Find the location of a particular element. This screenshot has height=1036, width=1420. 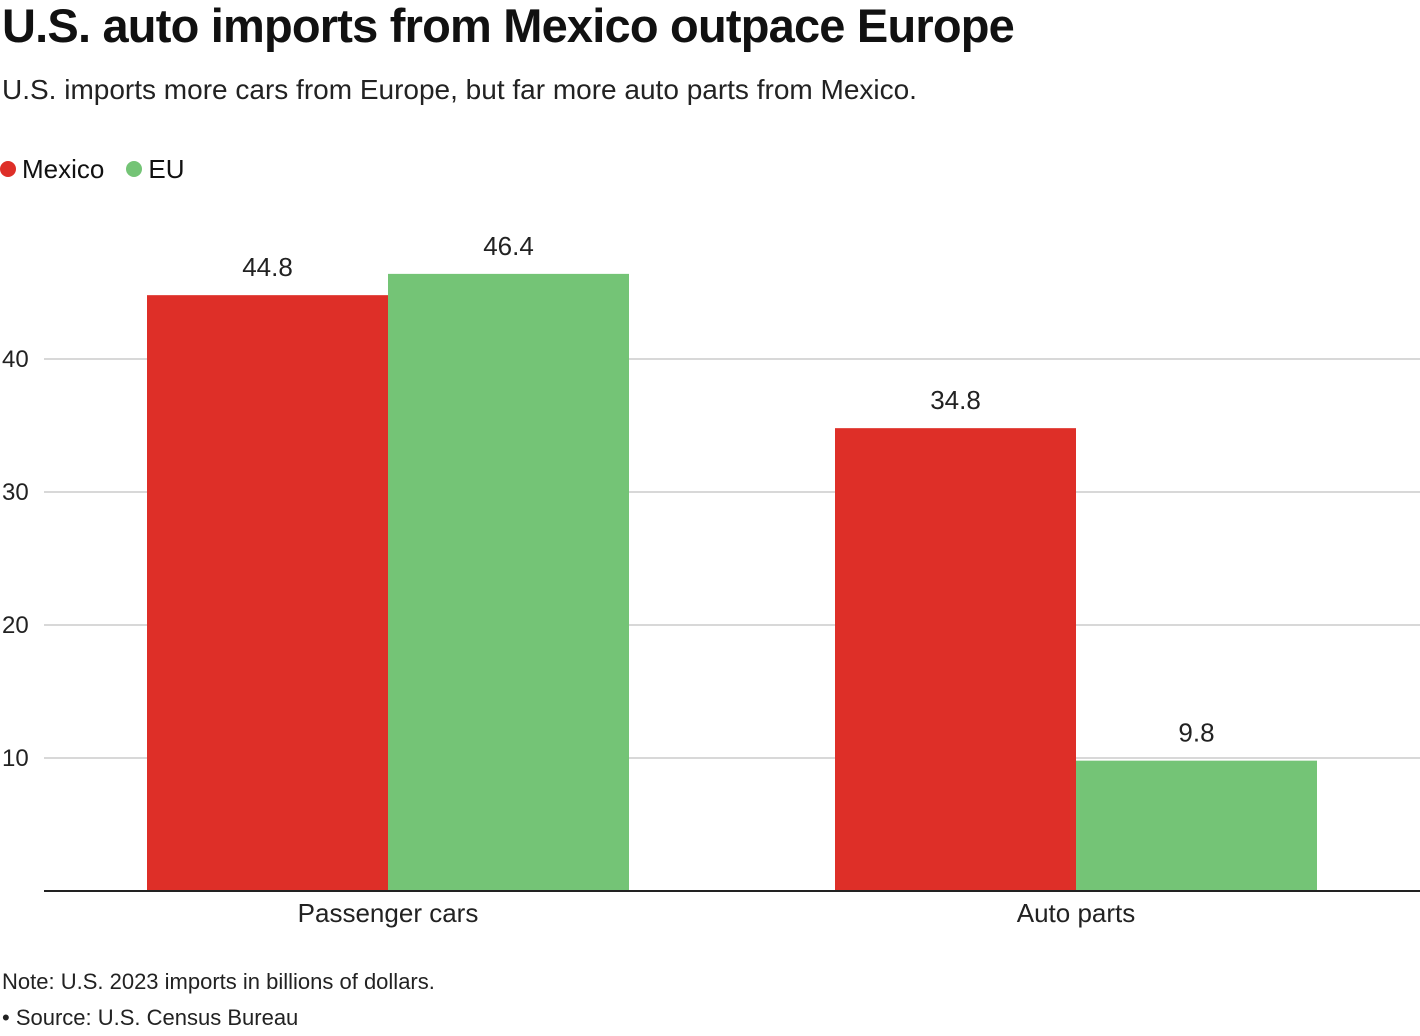

x-tick-label-auto-parts: Auto parts is located at coordinates (1076, 913).